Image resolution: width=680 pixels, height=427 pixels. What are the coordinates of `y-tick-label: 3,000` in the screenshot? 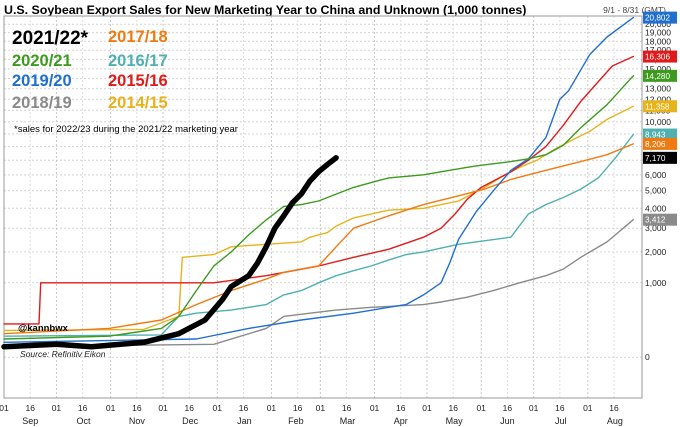 It's located at (656, 228).